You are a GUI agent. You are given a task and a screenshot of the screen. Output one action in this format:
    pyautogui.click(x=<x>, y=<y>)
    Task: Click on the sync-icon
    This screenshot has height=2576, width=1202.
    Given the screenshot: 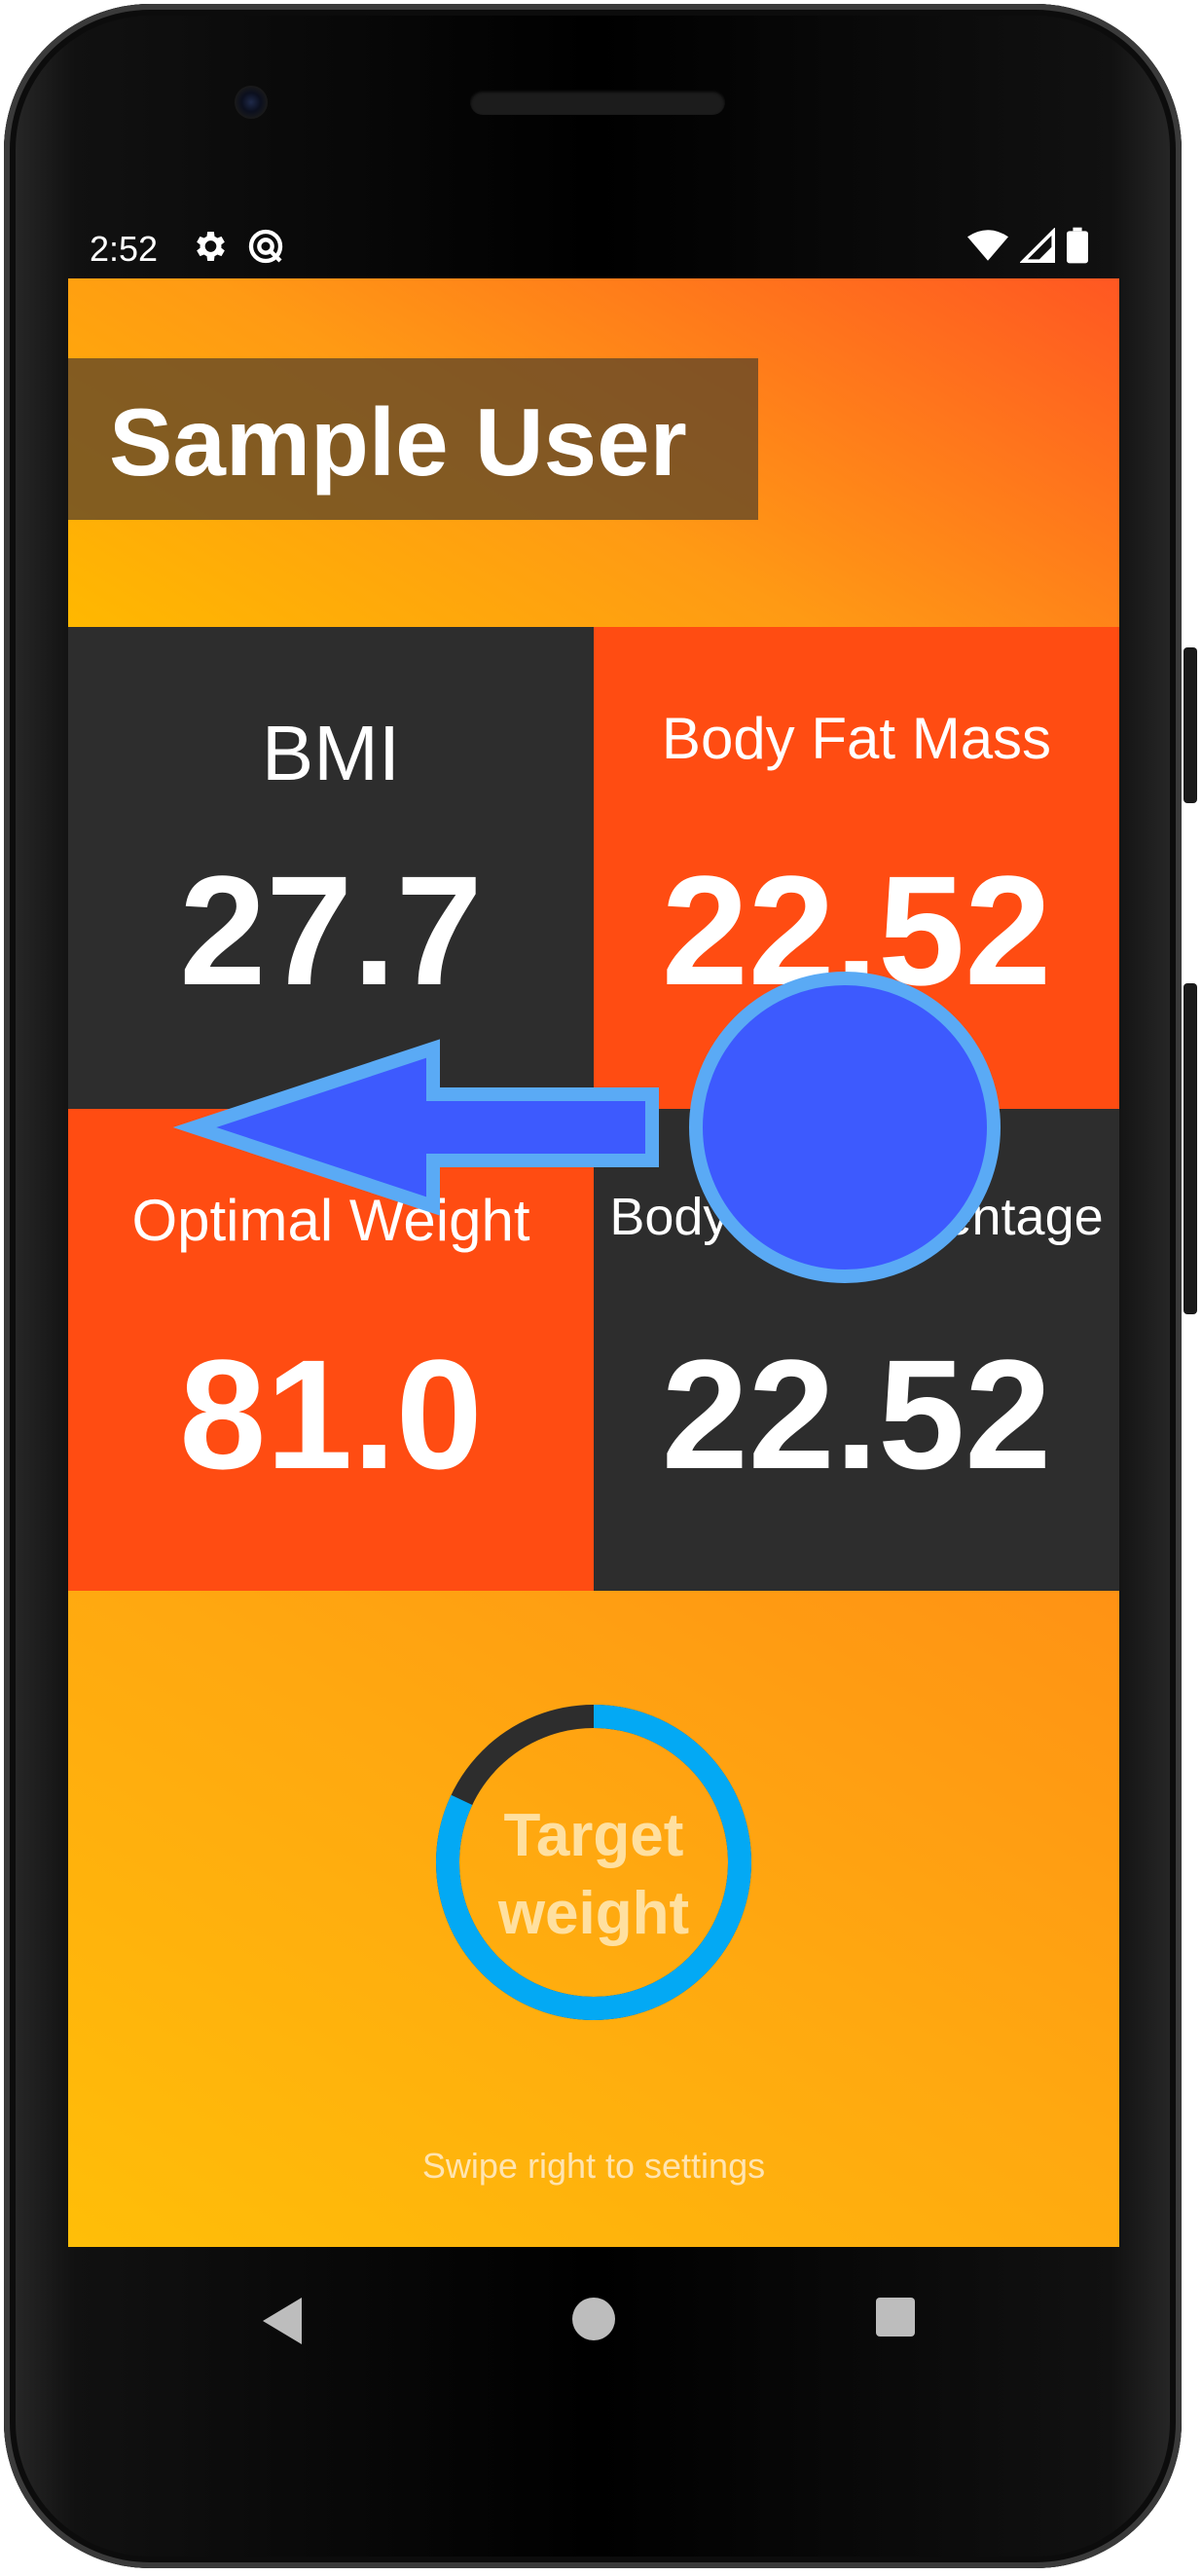 What is the action you would take?
    pyautogui.click(x=265, y=246)
    